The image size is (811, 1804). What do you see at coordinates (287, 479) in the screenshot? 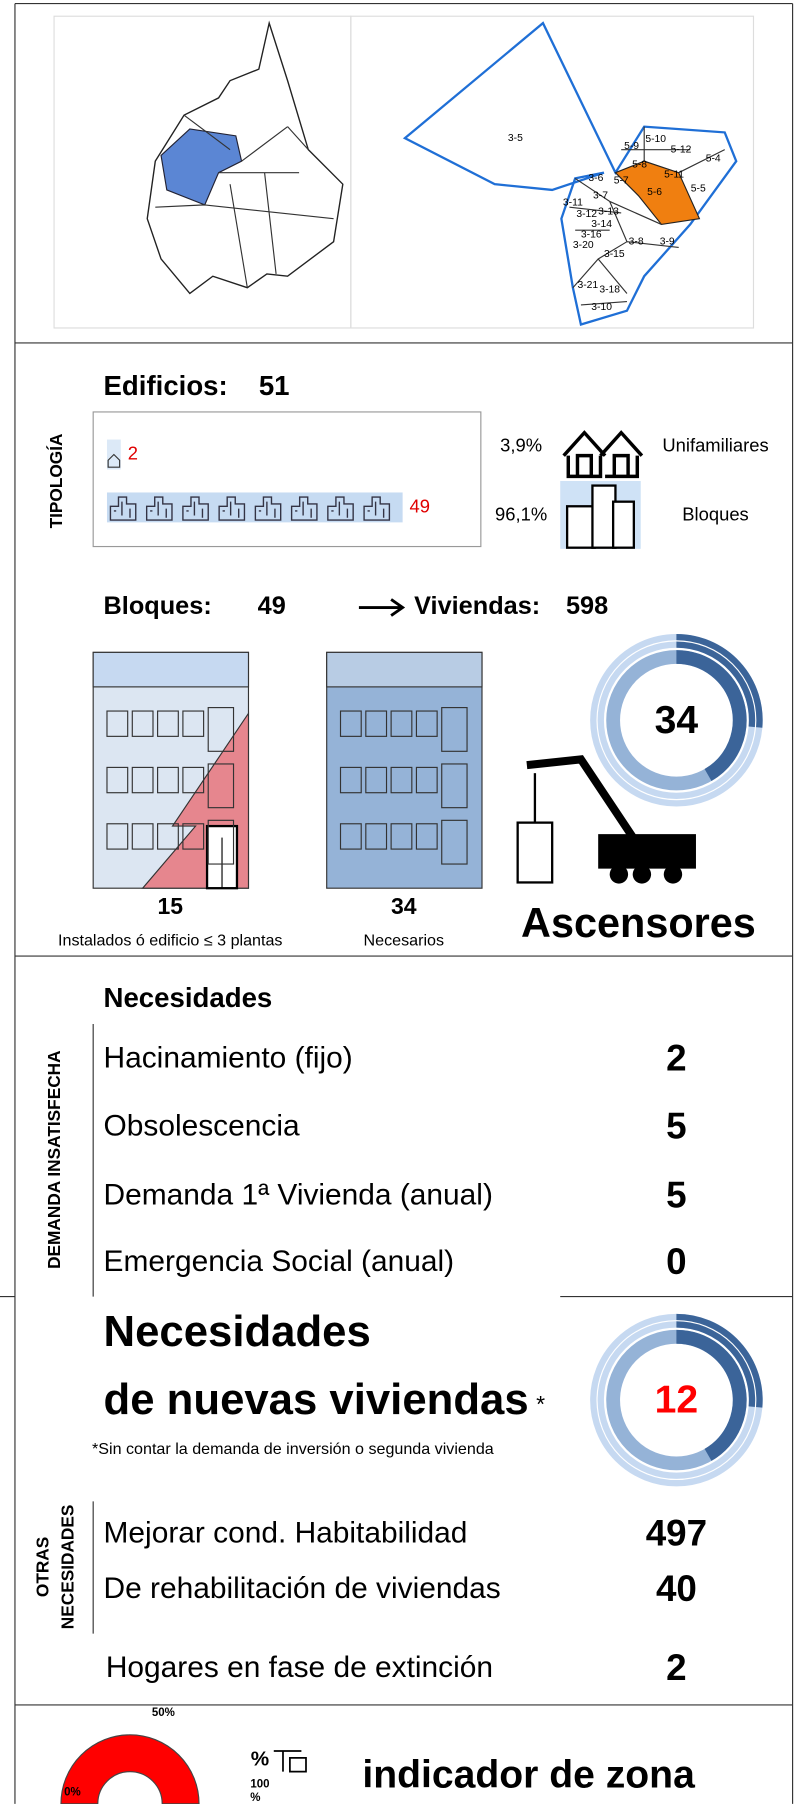
I see `typology-box` at bounding box center [287, 479].